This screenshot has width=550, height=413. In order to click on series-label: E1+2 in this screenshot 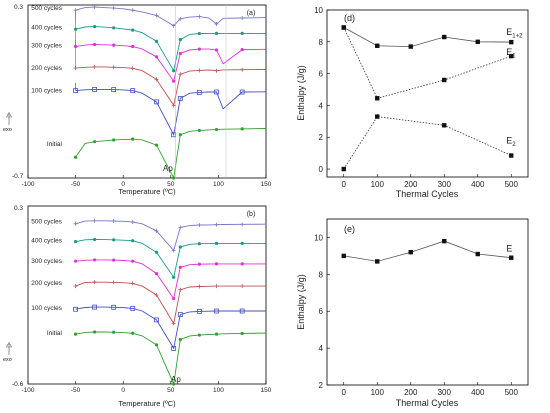, I will do `click(514, 33)`.